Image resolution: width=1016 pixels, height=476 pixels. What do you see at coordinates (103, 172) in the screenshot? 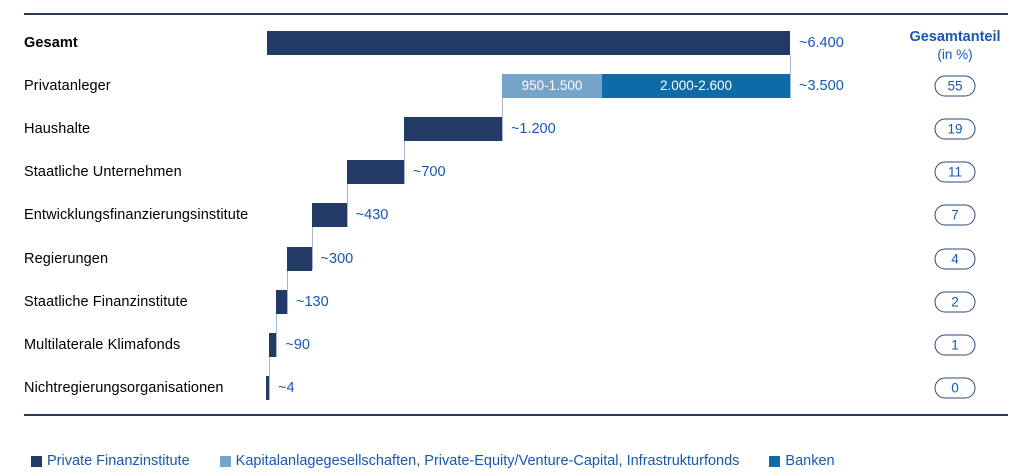
I see `row-label: Staatliche Unternehmen` at bounding box center [103, 172].